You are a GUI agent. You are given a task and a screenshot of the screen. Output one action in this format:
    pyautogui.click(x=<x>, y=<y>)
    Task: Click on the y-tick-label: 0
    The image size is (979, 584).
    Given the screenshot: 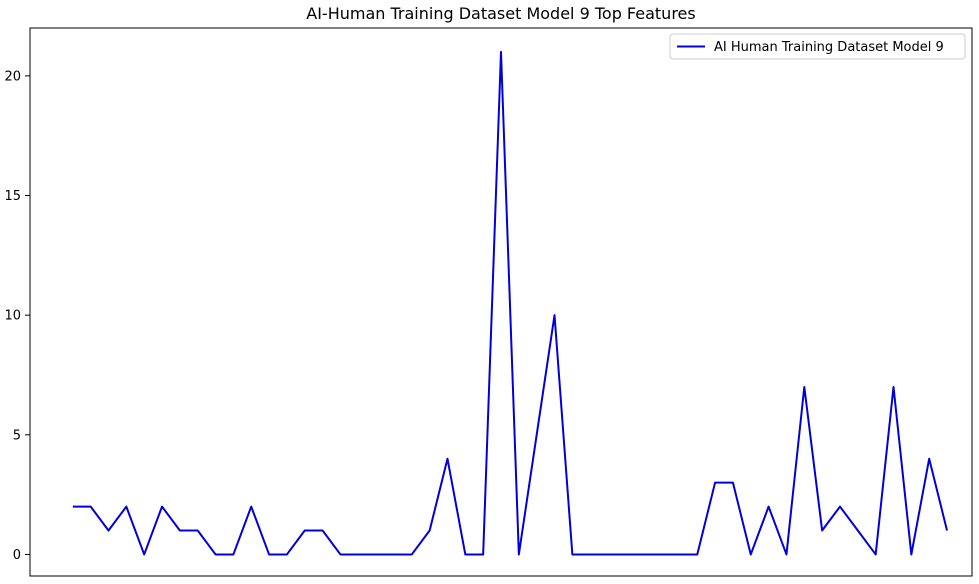 What is the action you would take?
    pyautogui.click(x=17, y=555)
    